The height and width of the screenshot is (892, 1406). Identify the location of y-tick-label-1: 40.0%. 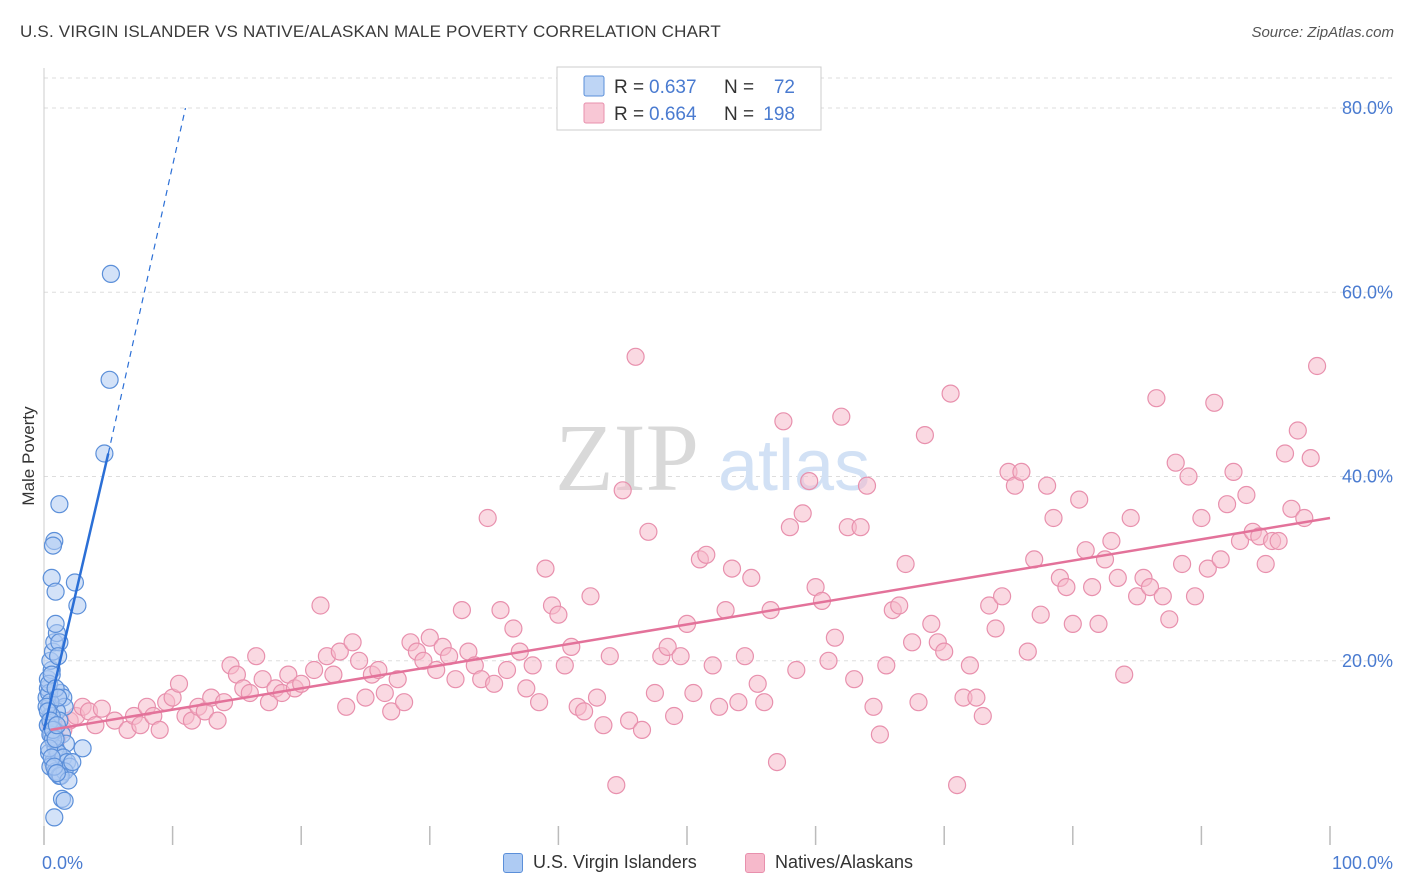
(1367, 477).